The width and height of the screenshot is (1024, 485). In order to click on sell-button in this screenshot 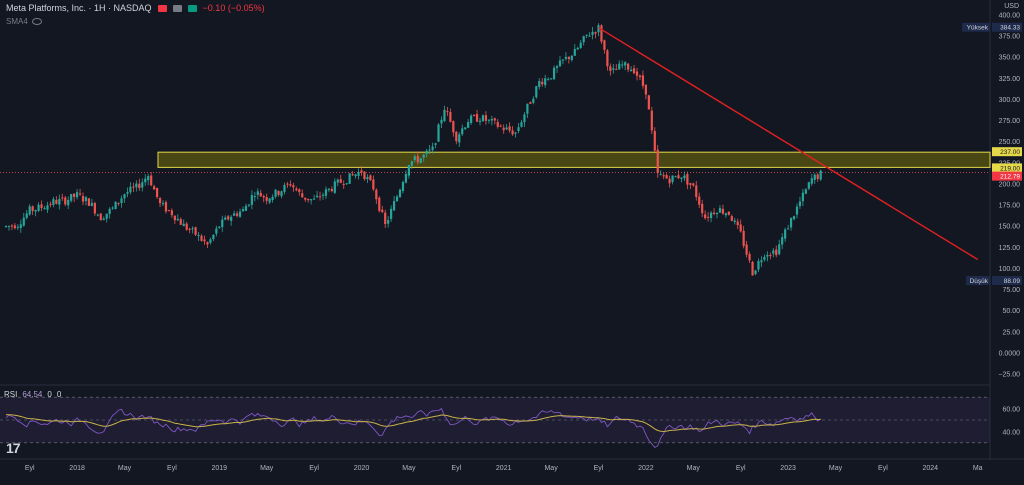, I will do `click(162, 8)`.